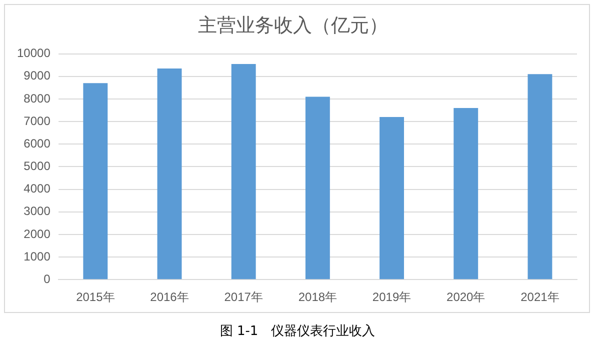 The height and width of the screenshot is (345, 595). What do you see at coordinates (37, 143) in the screenshot?
I see `y-tick-label: 6000` at bounding box center [37, 143].